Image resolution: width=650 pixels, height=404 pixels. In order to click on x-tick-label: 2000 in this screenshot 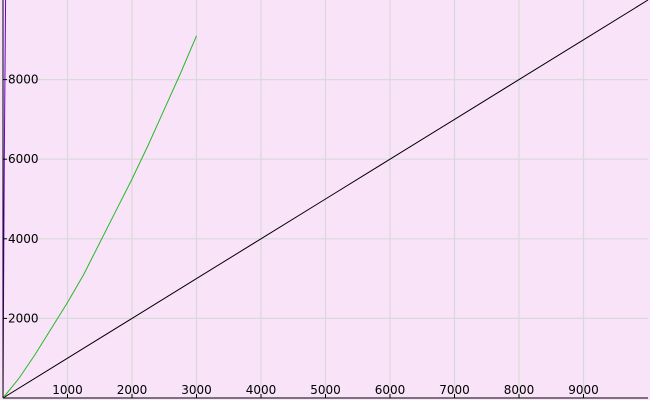, I will do `click(132, 390)`.